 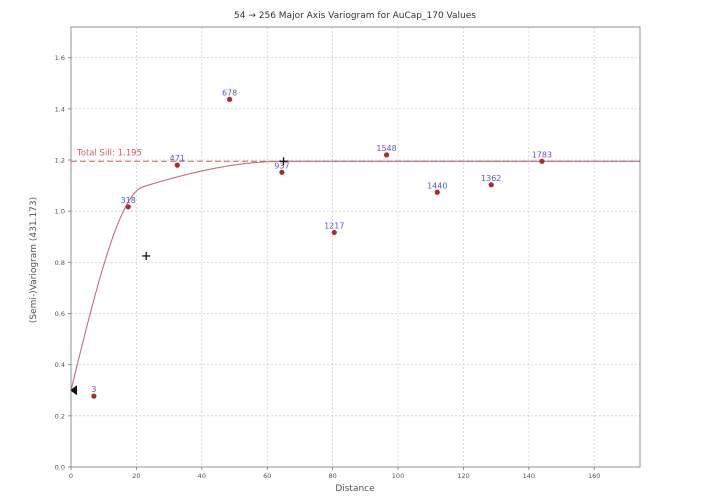 What do you see at coordinates (437, 185) in the screenshot?
I see `pair-count-label: 1440` at bounding box center [437, 185].